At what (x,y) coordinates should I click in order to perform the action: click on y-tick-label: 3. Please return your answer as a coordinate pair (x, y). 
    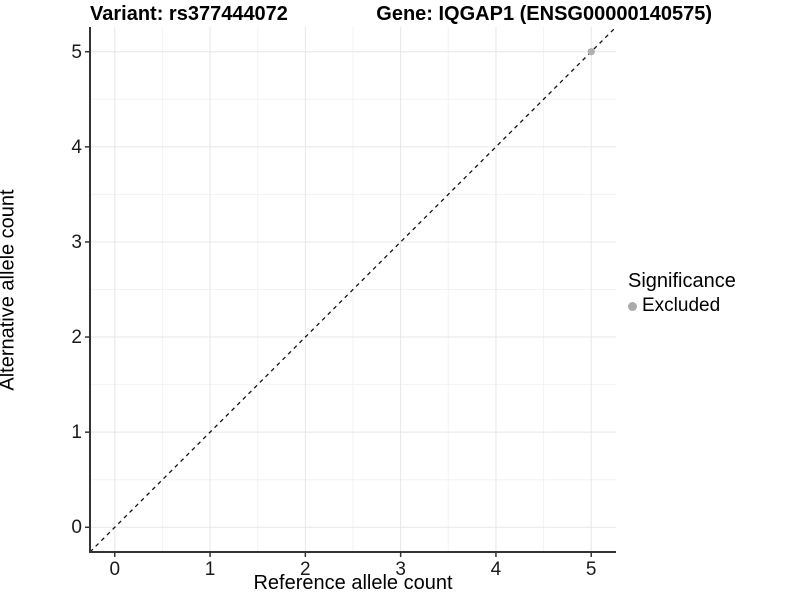
    Looking at the image, I should click on (76, 242).